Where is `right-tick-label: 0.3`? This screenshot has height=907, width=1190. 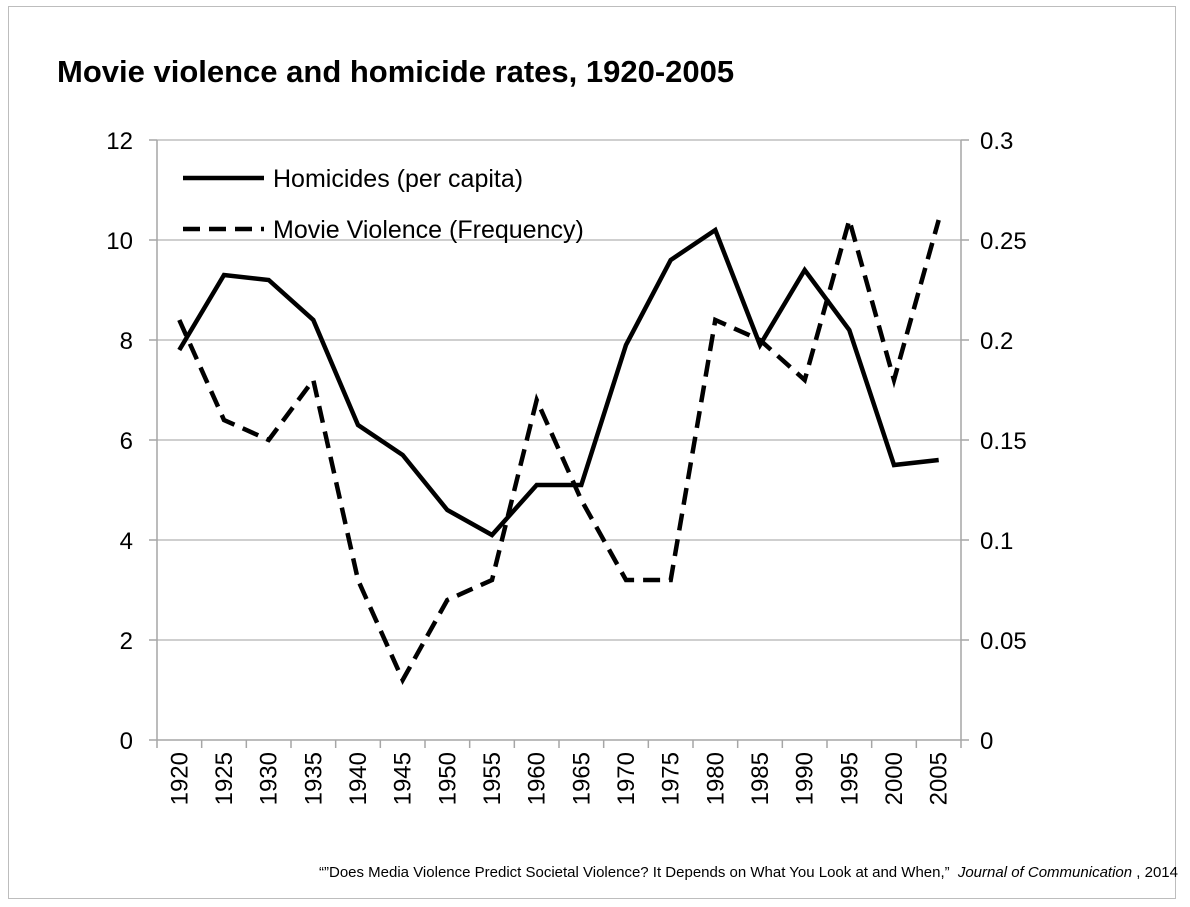
right-tick-label: 0.3 is located at coordinates (996, 141).